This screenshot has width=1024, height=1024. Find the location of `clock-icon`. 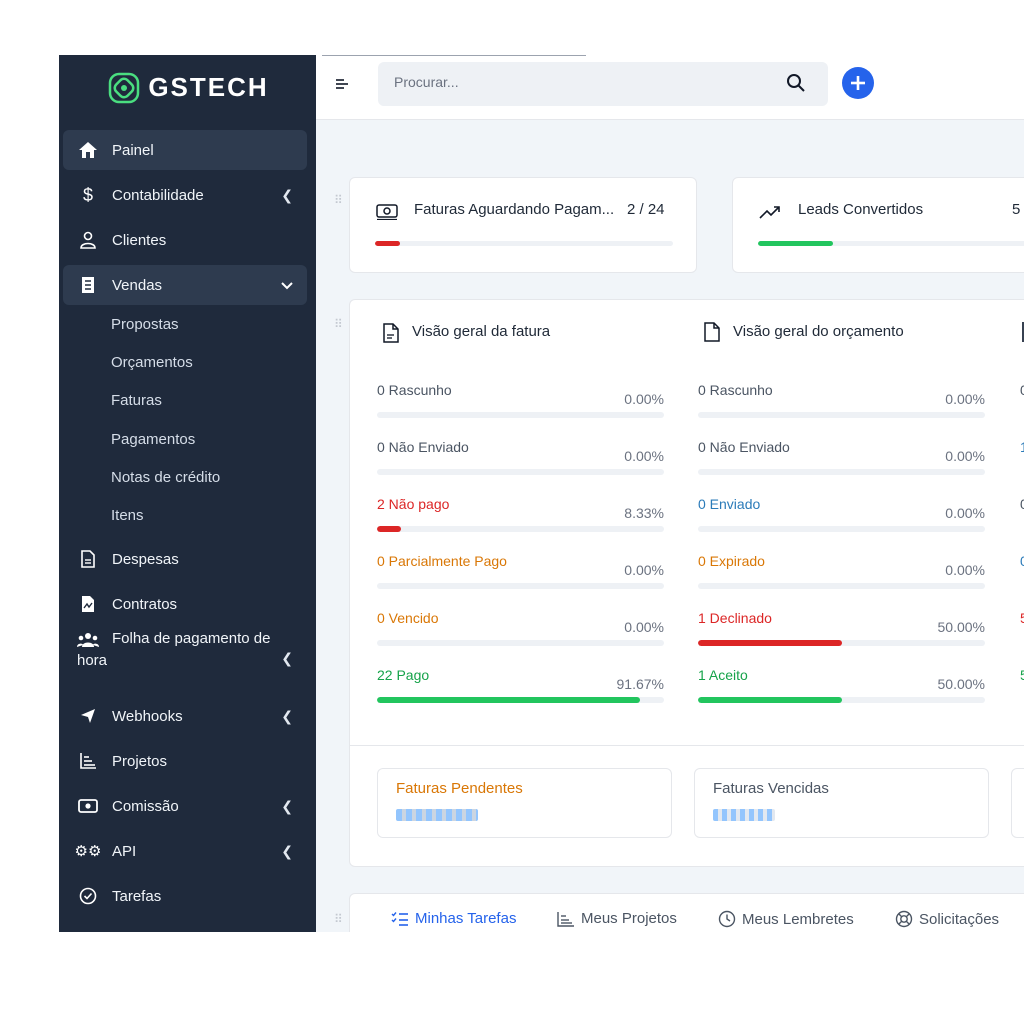

clock-icon is located at coordinates (727, 919).